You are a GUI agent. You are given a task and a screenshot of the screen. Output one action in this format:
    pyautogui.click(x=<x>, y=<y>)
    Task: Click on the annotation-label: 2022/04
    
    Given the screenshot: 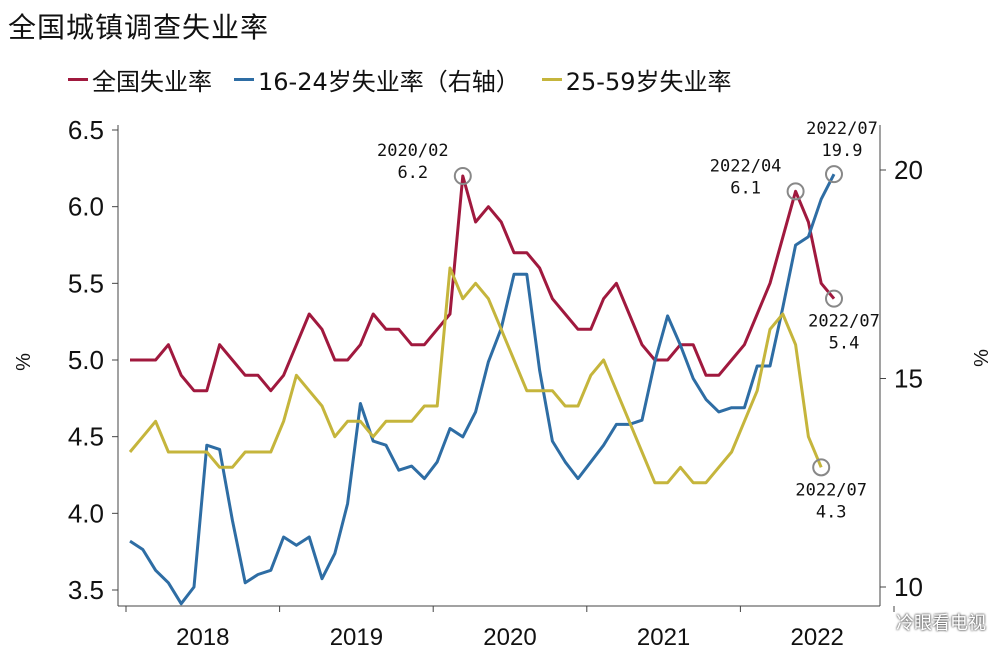 What is the action you would take?
    pyautogui.click(x=746, y=166)
    